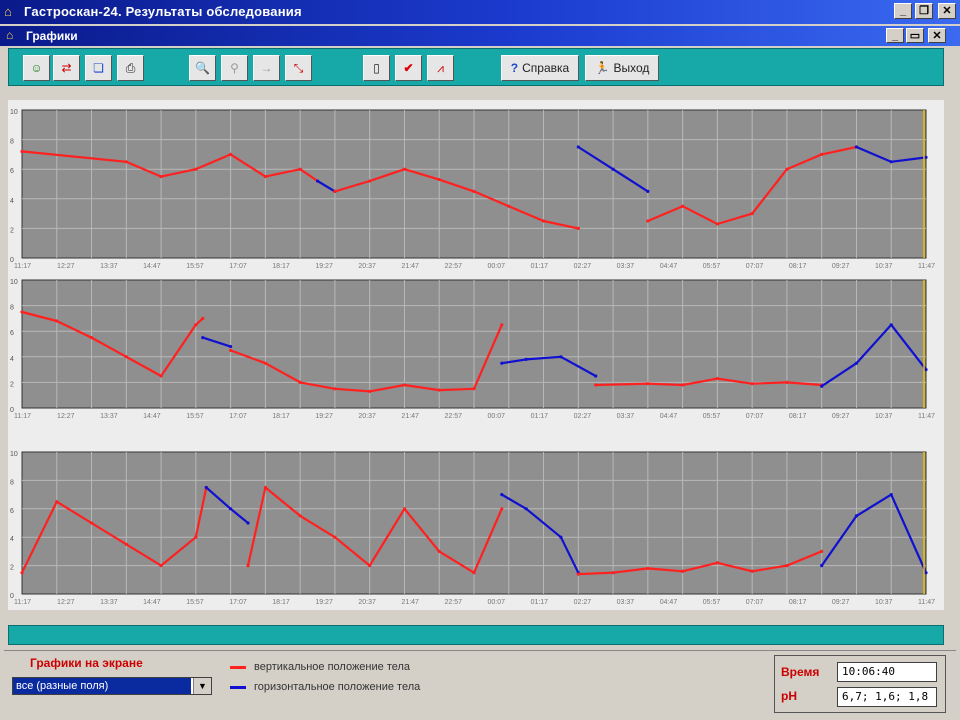  What do you see at coordinates (163, 11) in the screenshot?
I see `window-title: Гастроскан-24. Результаты обследования` at bounding box center [163, 11].